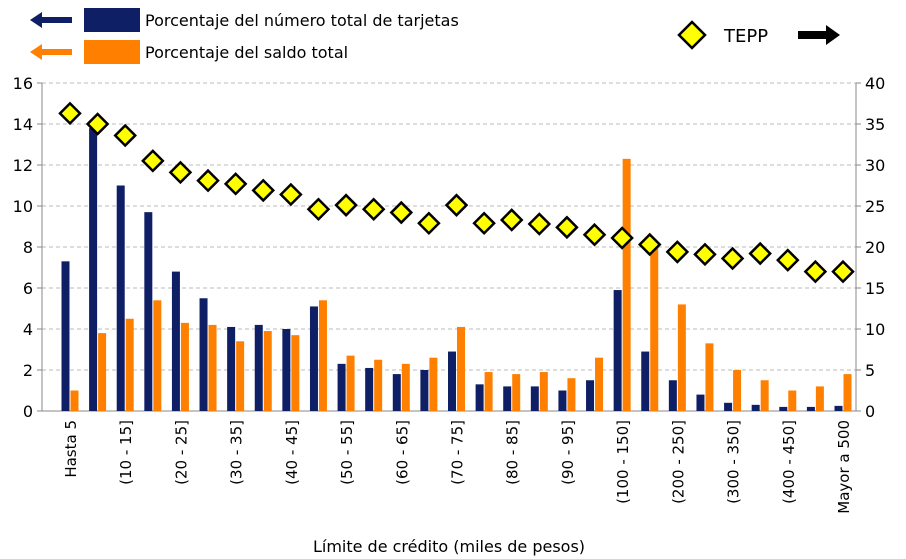  Describe the element at coordinates (745, 36) in the screenshot. I see `legend-label: TEPP` at that location.